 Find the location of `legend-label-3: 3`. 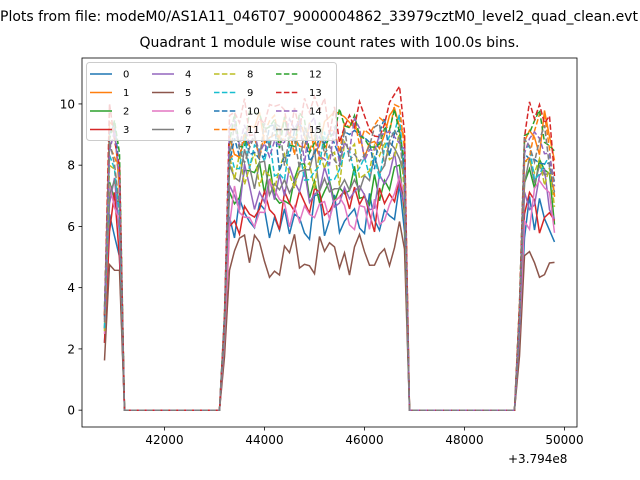

legend-label-3: 3 is located at coordinates (126, 130).